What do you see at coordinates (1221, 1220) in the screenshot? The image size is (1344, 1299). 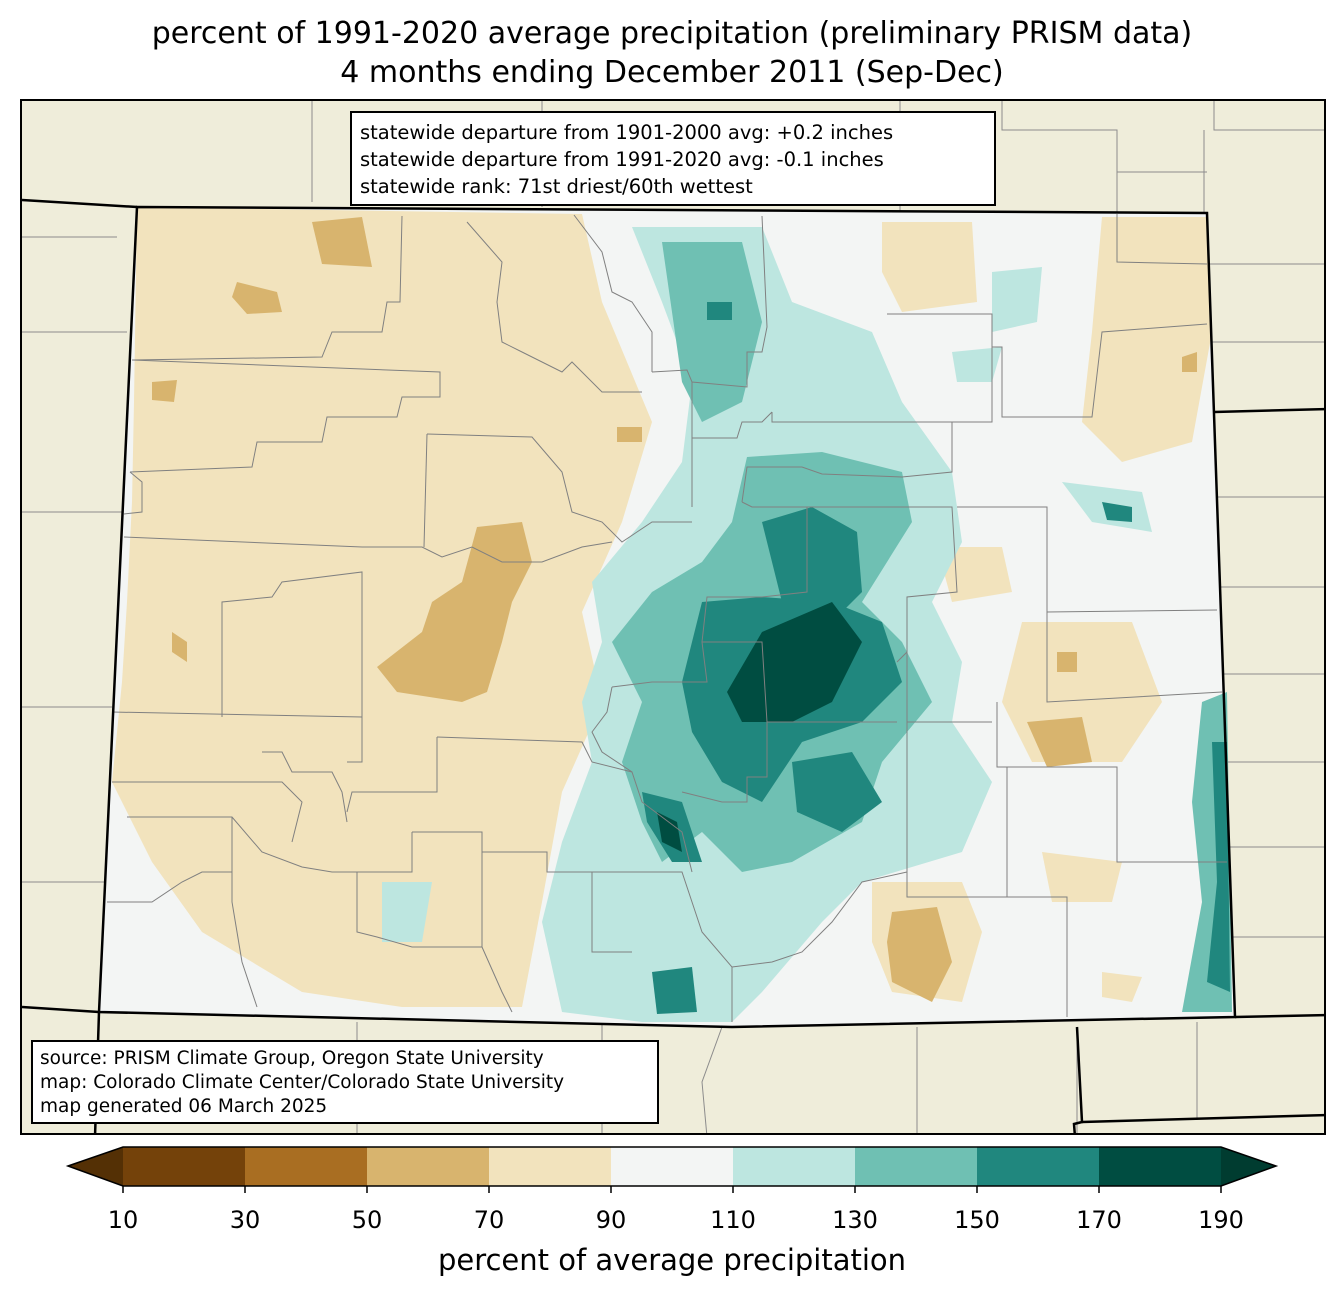 I see `colorbar-tick-label: 190` at bounding box center [1221, 1220].